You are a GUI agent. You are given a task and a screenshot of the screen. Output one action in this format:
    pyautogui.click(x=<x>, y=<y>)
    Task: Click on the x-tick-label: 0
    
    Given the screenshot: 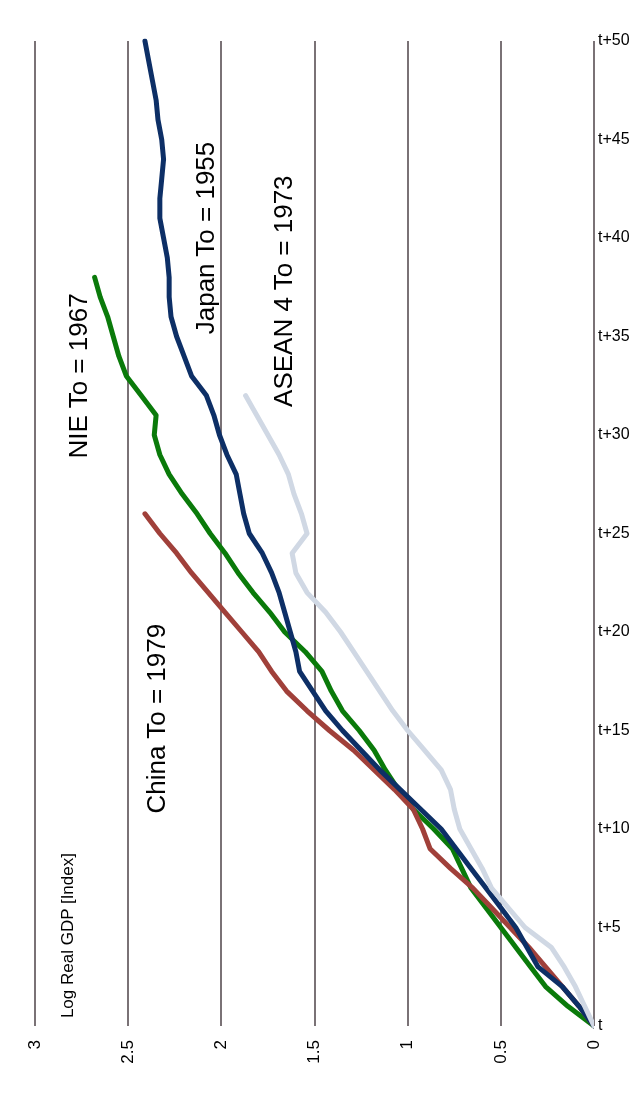 What is the action you would take?
    pyautogui.click(x=593, y=1045)
    